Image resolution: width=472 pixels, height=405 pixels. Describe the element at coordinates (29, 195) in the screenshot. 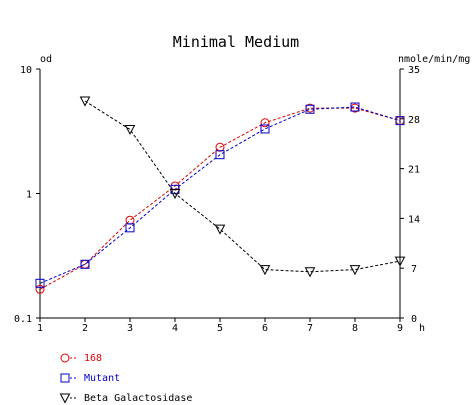

I see `y-left-tick-label: 1` at that location.